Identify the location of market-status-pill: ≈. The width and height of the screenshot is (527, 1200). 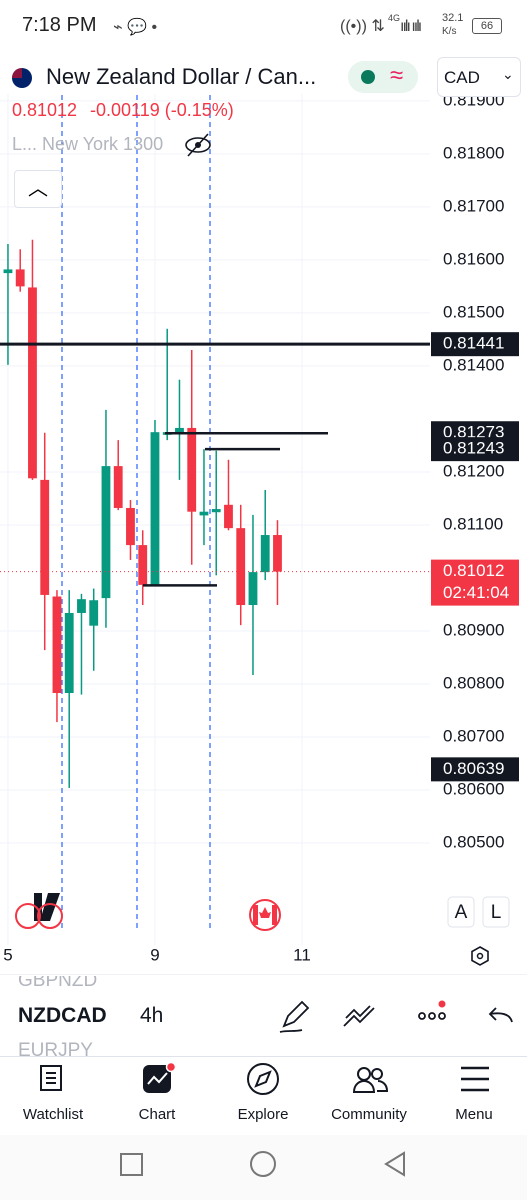
(383, 77).